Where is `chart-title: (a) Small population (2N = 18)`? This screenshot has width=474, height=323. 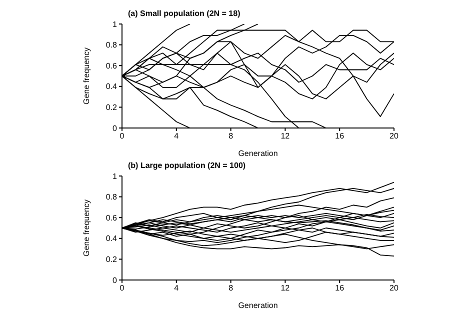 chart-title: (a) Small population (2N = 18) is located at coordinates (184, 13).